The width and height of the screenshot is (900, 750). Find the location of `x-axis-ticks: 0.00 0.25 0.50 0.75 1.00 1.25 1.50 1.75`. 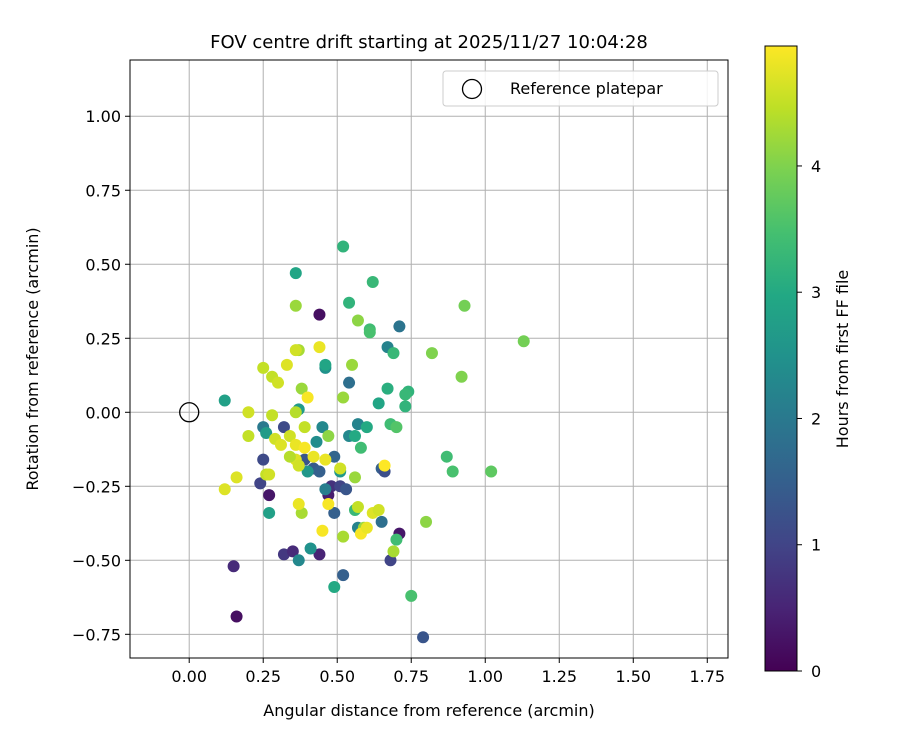

x-axis-ticks: 0.00 0.25 0.50 0.75 1.00 1.25 1.50 1.75 is located at coordinates (448, 672).